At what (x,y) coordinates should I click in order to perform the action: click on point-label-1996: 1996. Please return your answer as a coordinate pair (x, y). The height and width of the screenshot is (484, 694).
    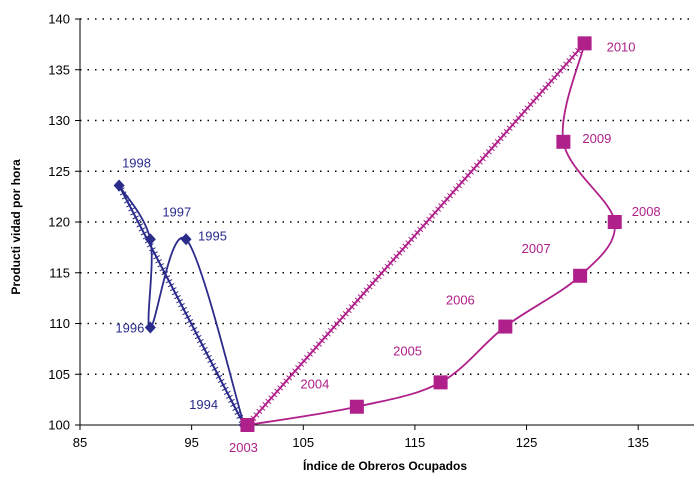
    Looking at the image, I should click on (129, 328).